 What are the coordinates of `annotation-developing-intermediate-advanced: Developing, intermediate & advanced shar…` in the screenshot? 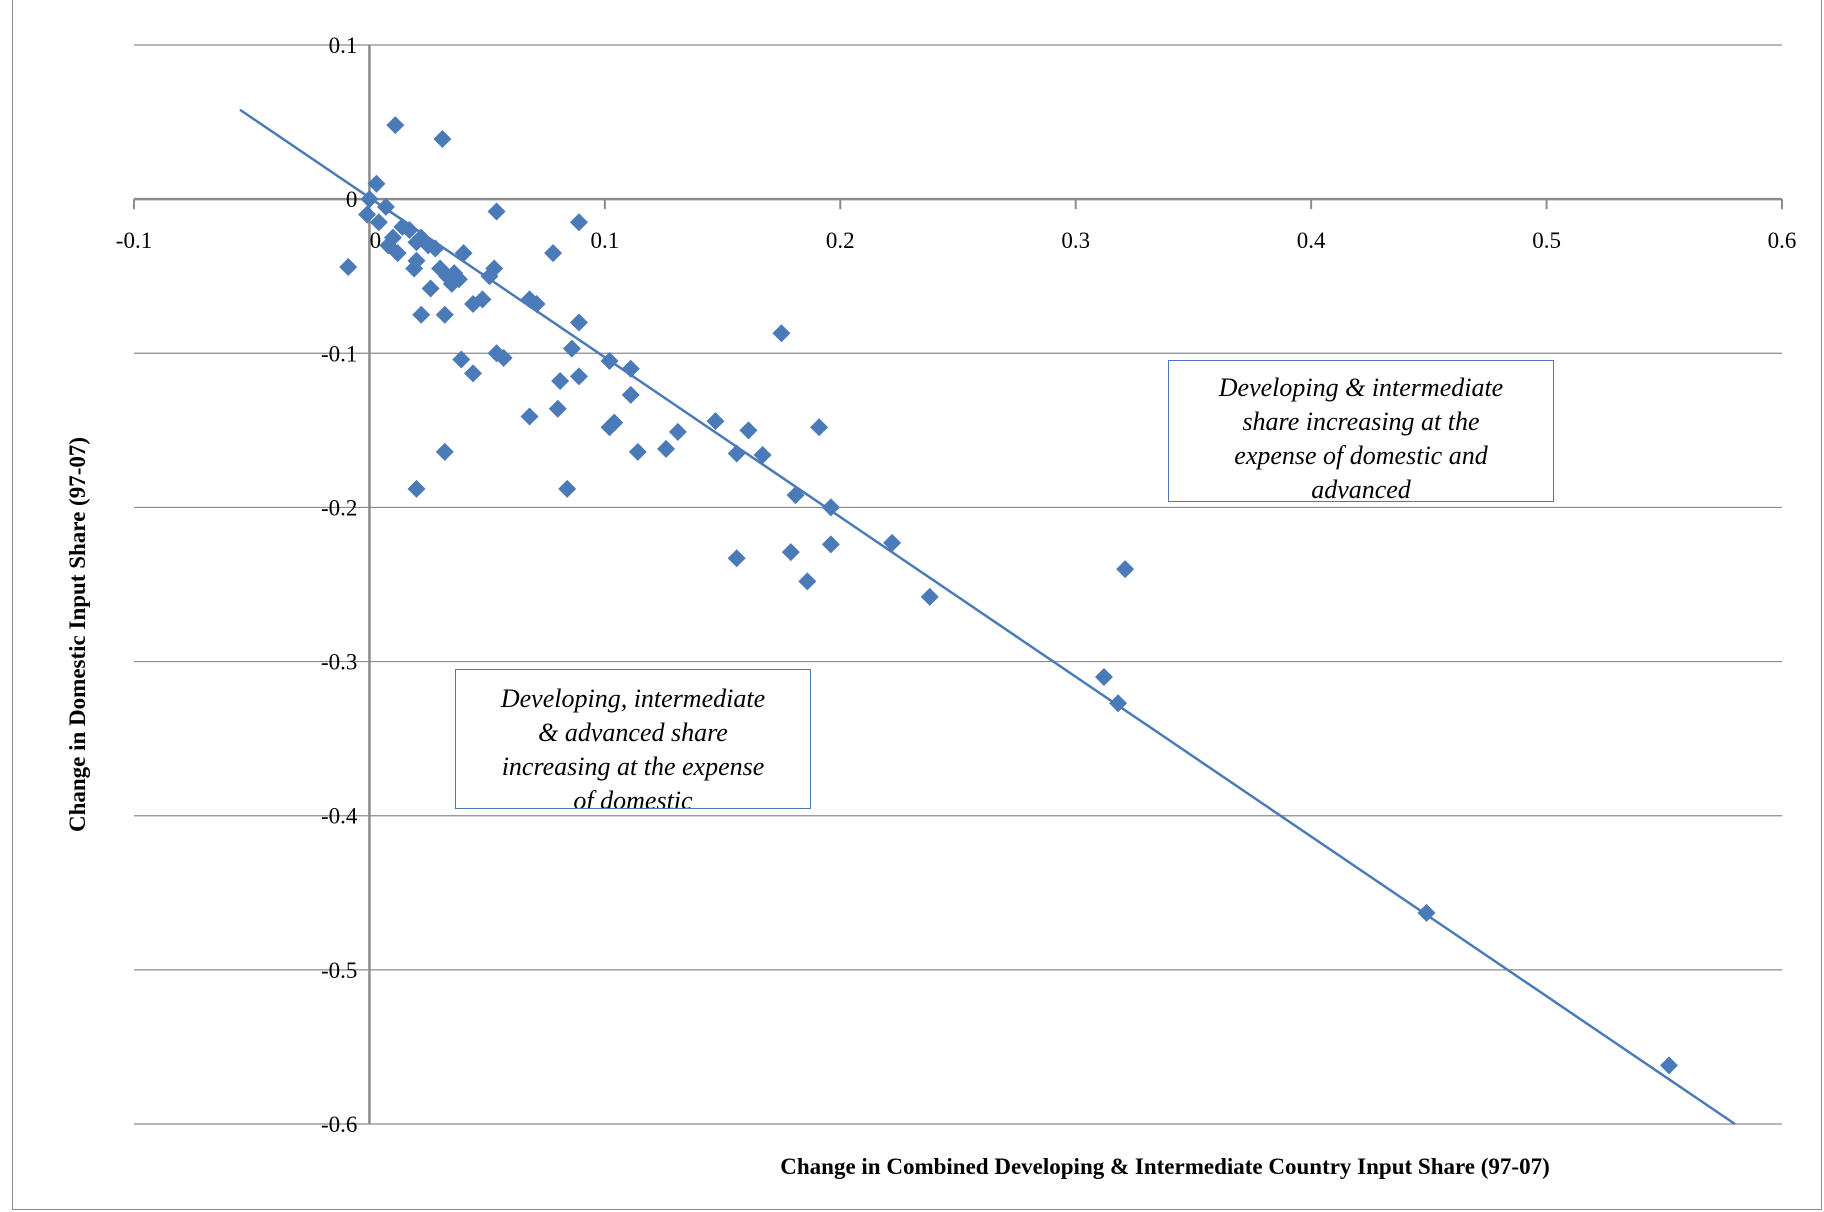 It's located at (633, 739).